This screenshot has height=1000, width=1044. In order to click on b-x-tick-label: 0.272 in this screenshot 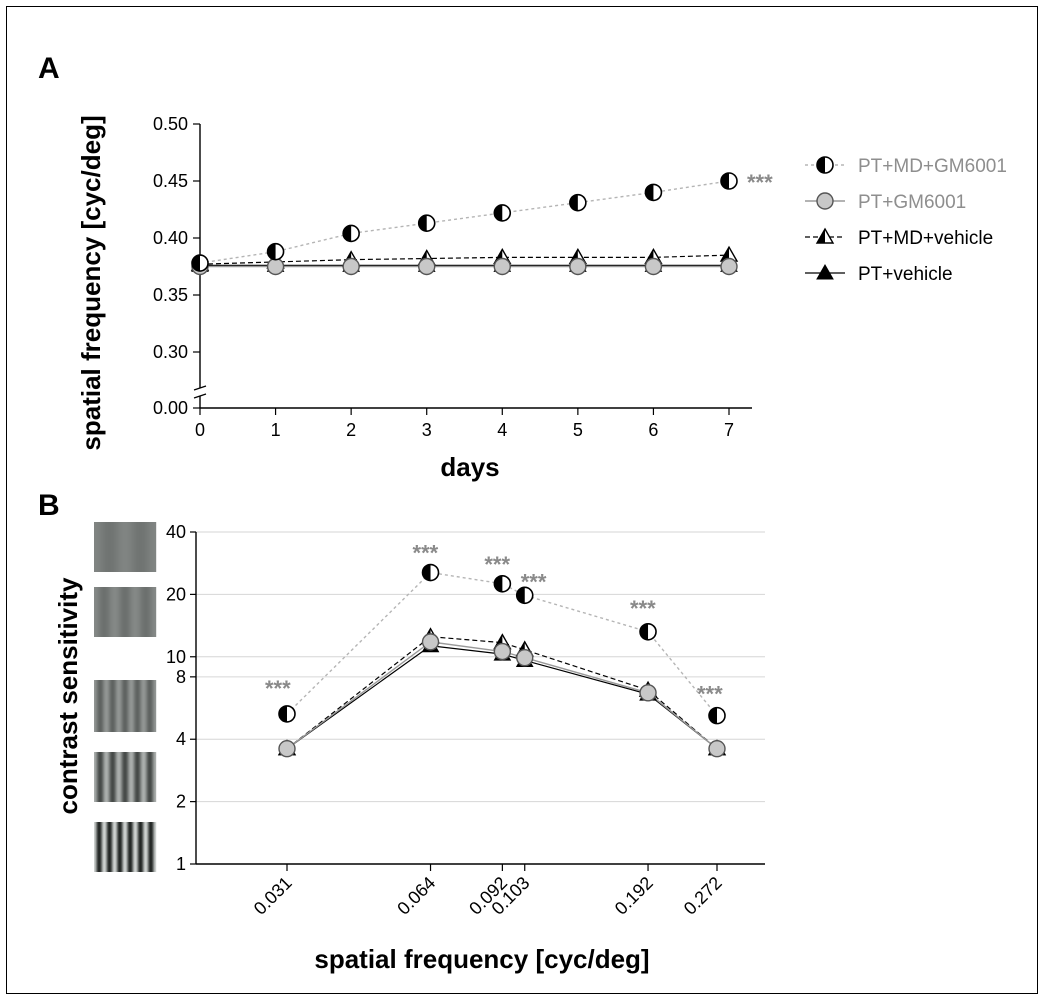, I will do `click(703, 896)`.